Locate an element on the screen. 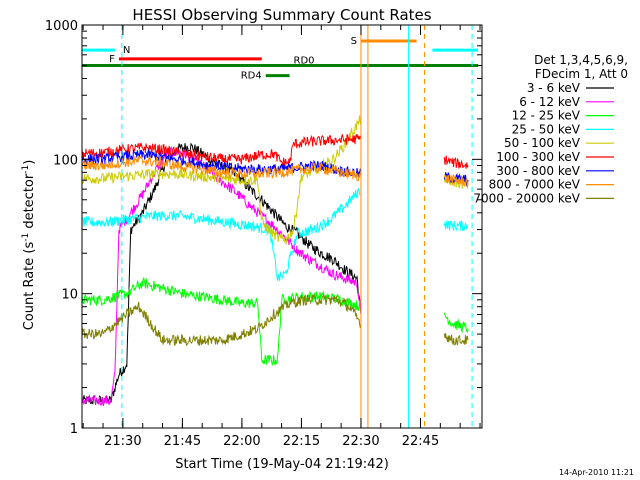  x-tick-label-2: 22:00 is located at coordinates (241, 441).